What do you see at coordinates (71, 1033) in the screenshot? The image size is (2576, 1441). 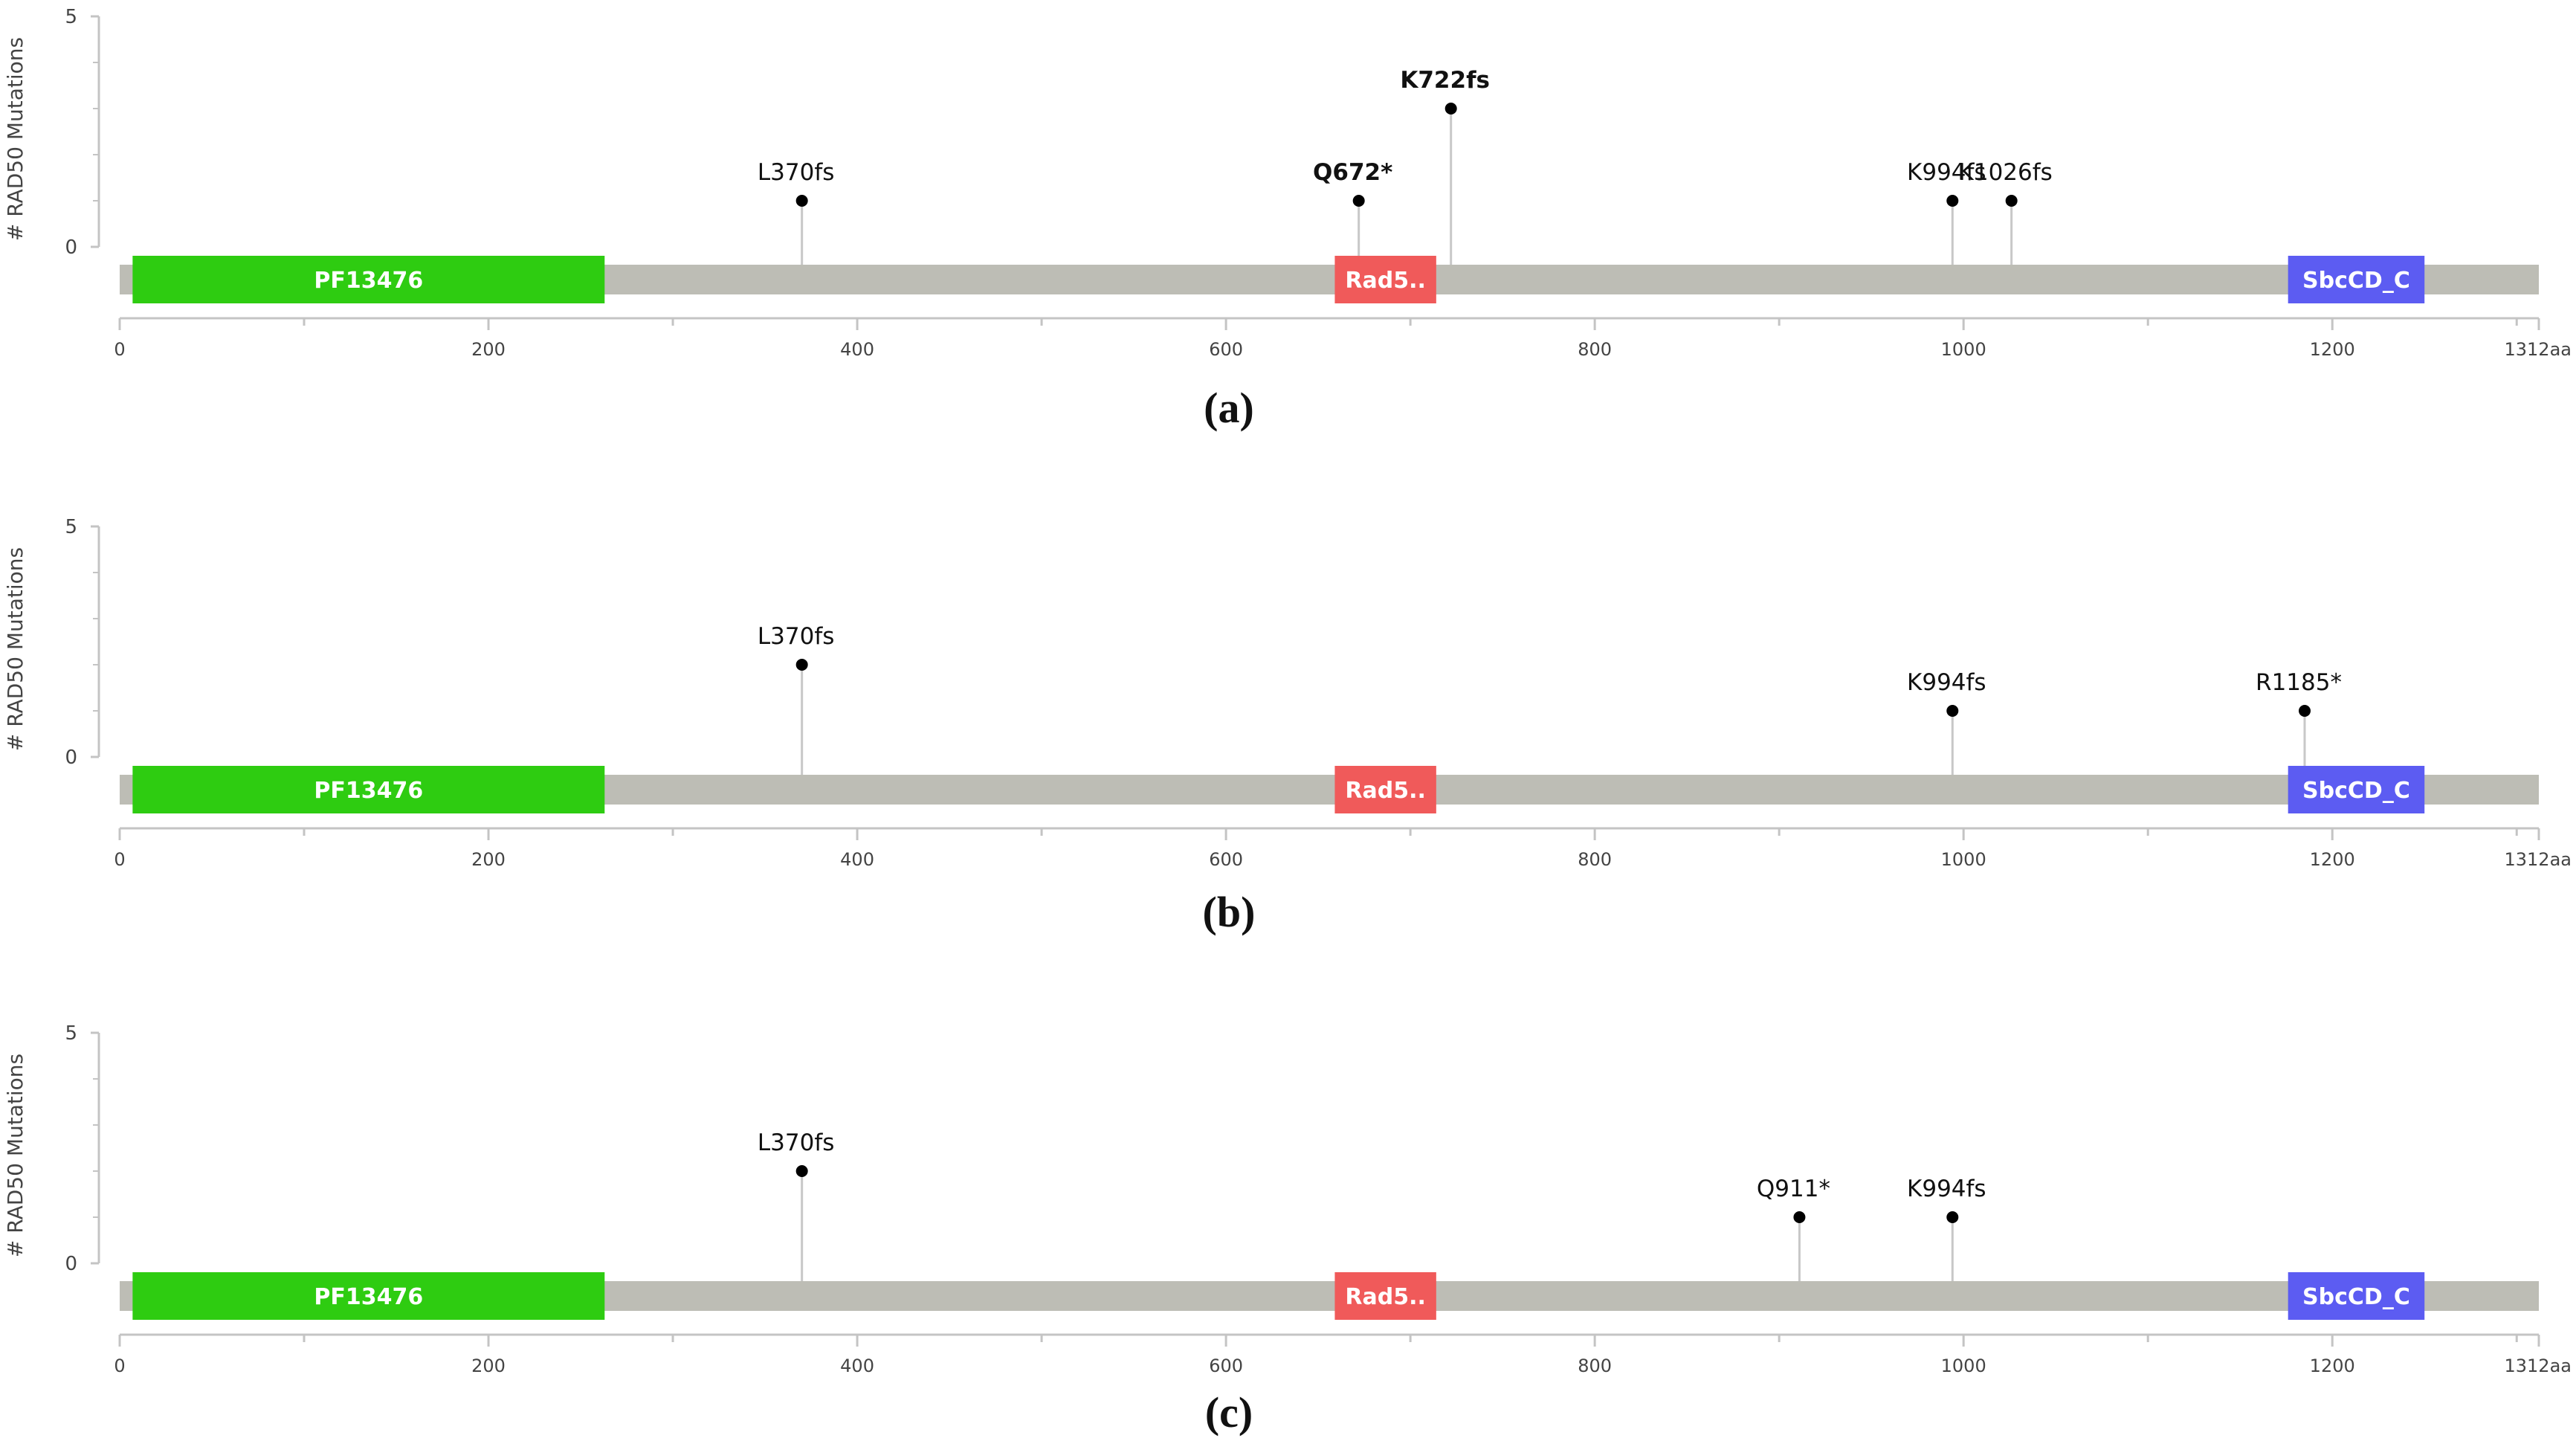 I see `y-tick-label-c-5: 5` at bounding box center [71, 1033].